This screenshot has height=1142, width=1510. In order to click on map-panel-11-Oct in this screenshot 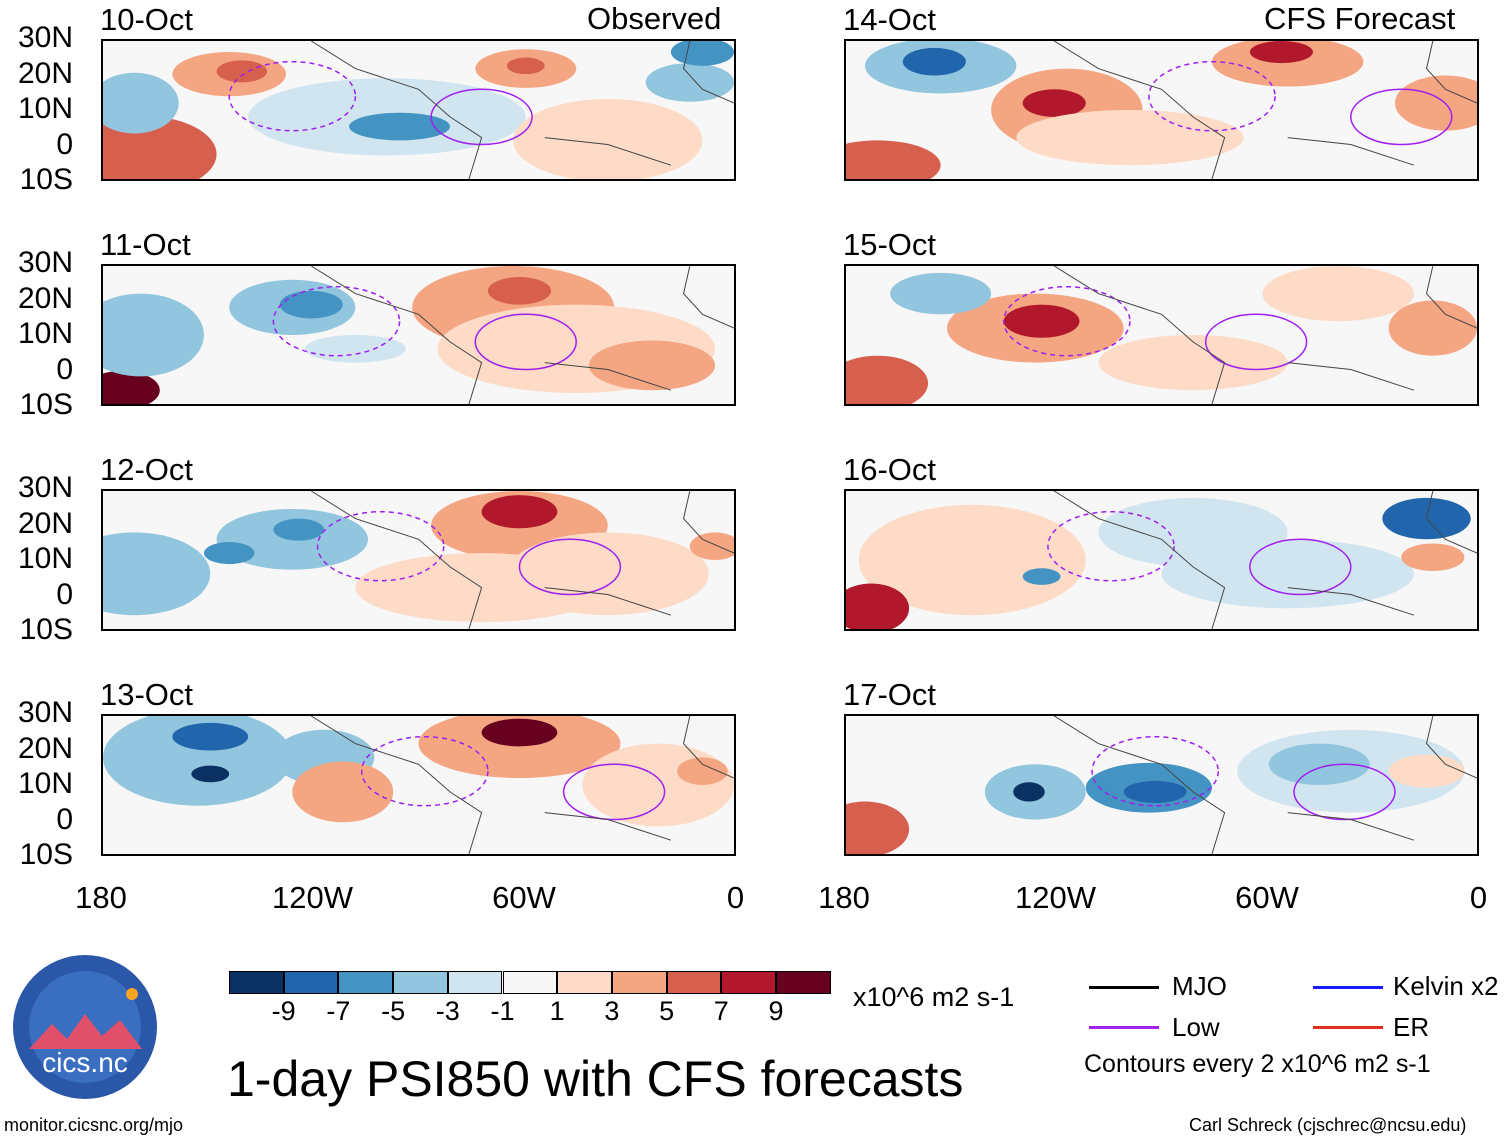, I will do `click(418, 335)`.